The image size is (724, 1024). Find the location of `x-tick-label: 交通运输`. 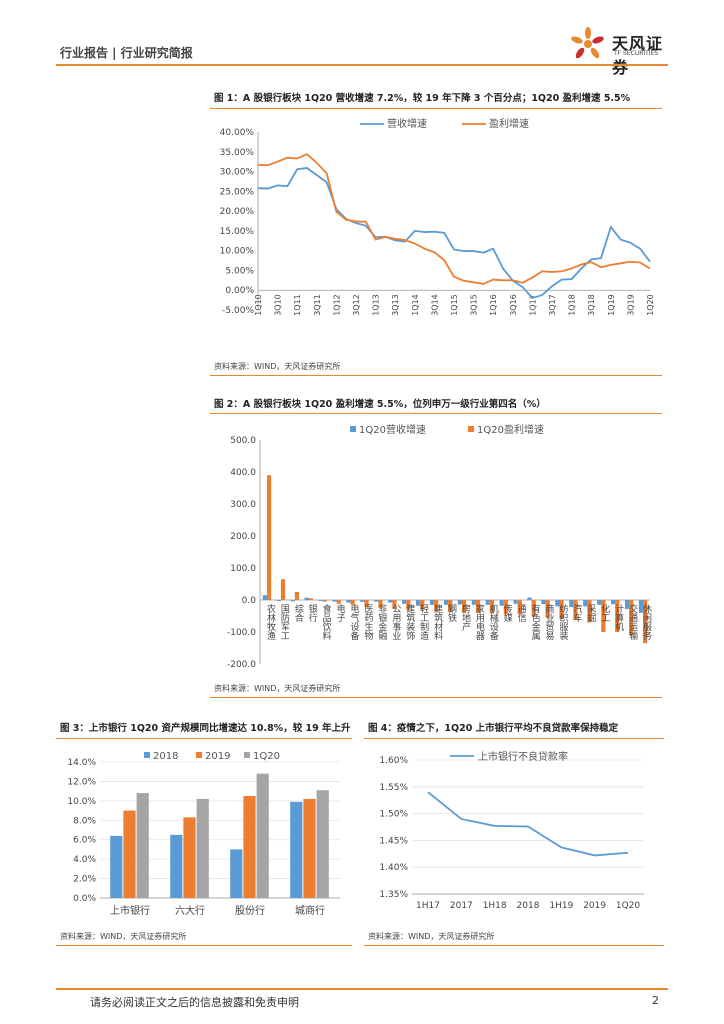

x-tick-label: 交通运输 is located at coordinates (632, 622).